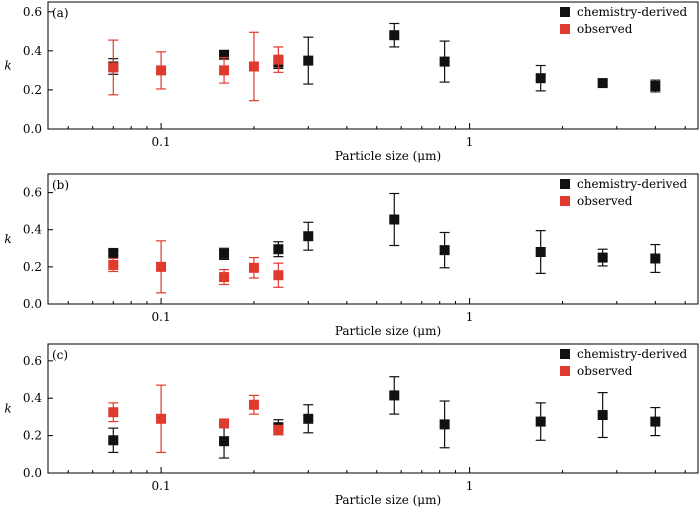 This screenshot has height=512, width=700. Describe the element at coordinates (60, 13) in the screenshot. I see `panel-label: (a)` at that location.